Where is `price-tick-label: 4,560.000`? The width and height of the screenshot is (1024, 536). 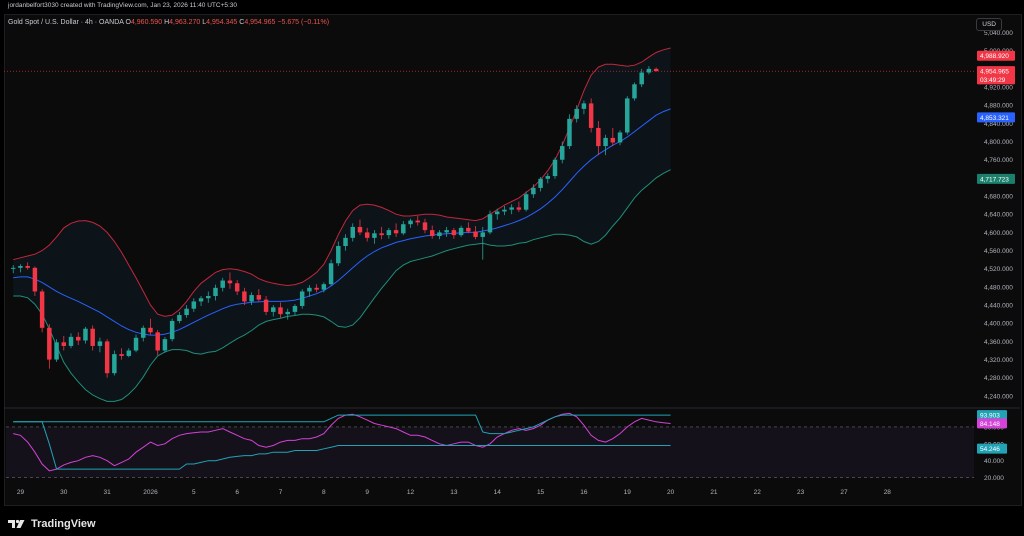
price-tick-label: 4,560.000 is located at coordinates (998, 251).